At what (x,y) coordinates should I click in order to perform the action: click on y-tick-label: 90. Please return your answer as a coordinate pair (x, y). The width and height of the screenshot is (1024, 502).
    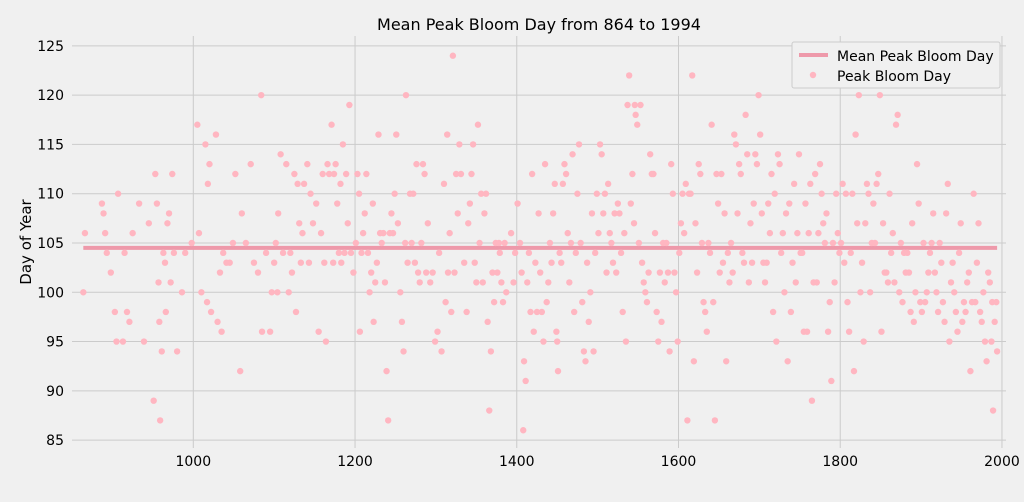
    Looking at the image, I should click on (55, 392).